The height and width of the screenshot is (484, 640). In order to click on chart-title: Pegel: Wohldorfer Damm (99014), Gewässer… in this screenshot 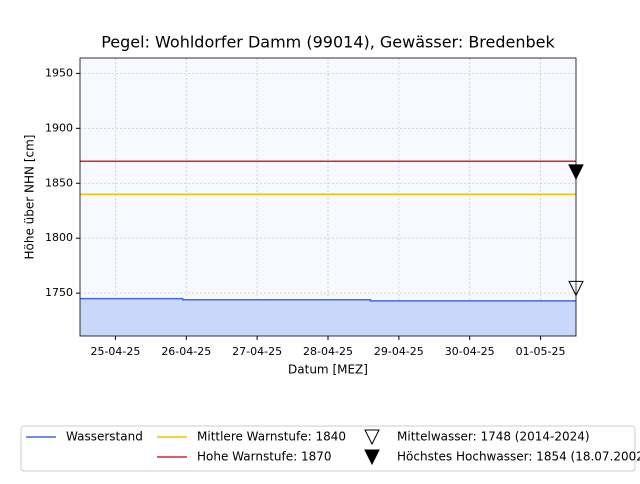, I will do `click(328, 42)`.